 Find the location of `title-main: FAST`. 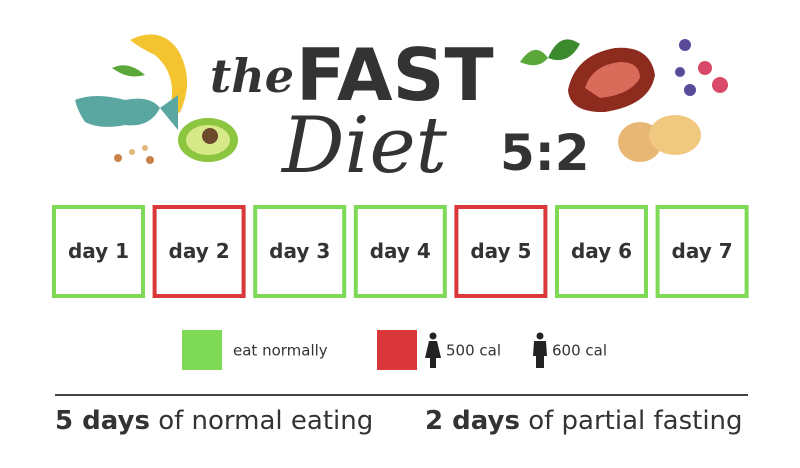

title-main: FAST is located at coordinates (395, 75).